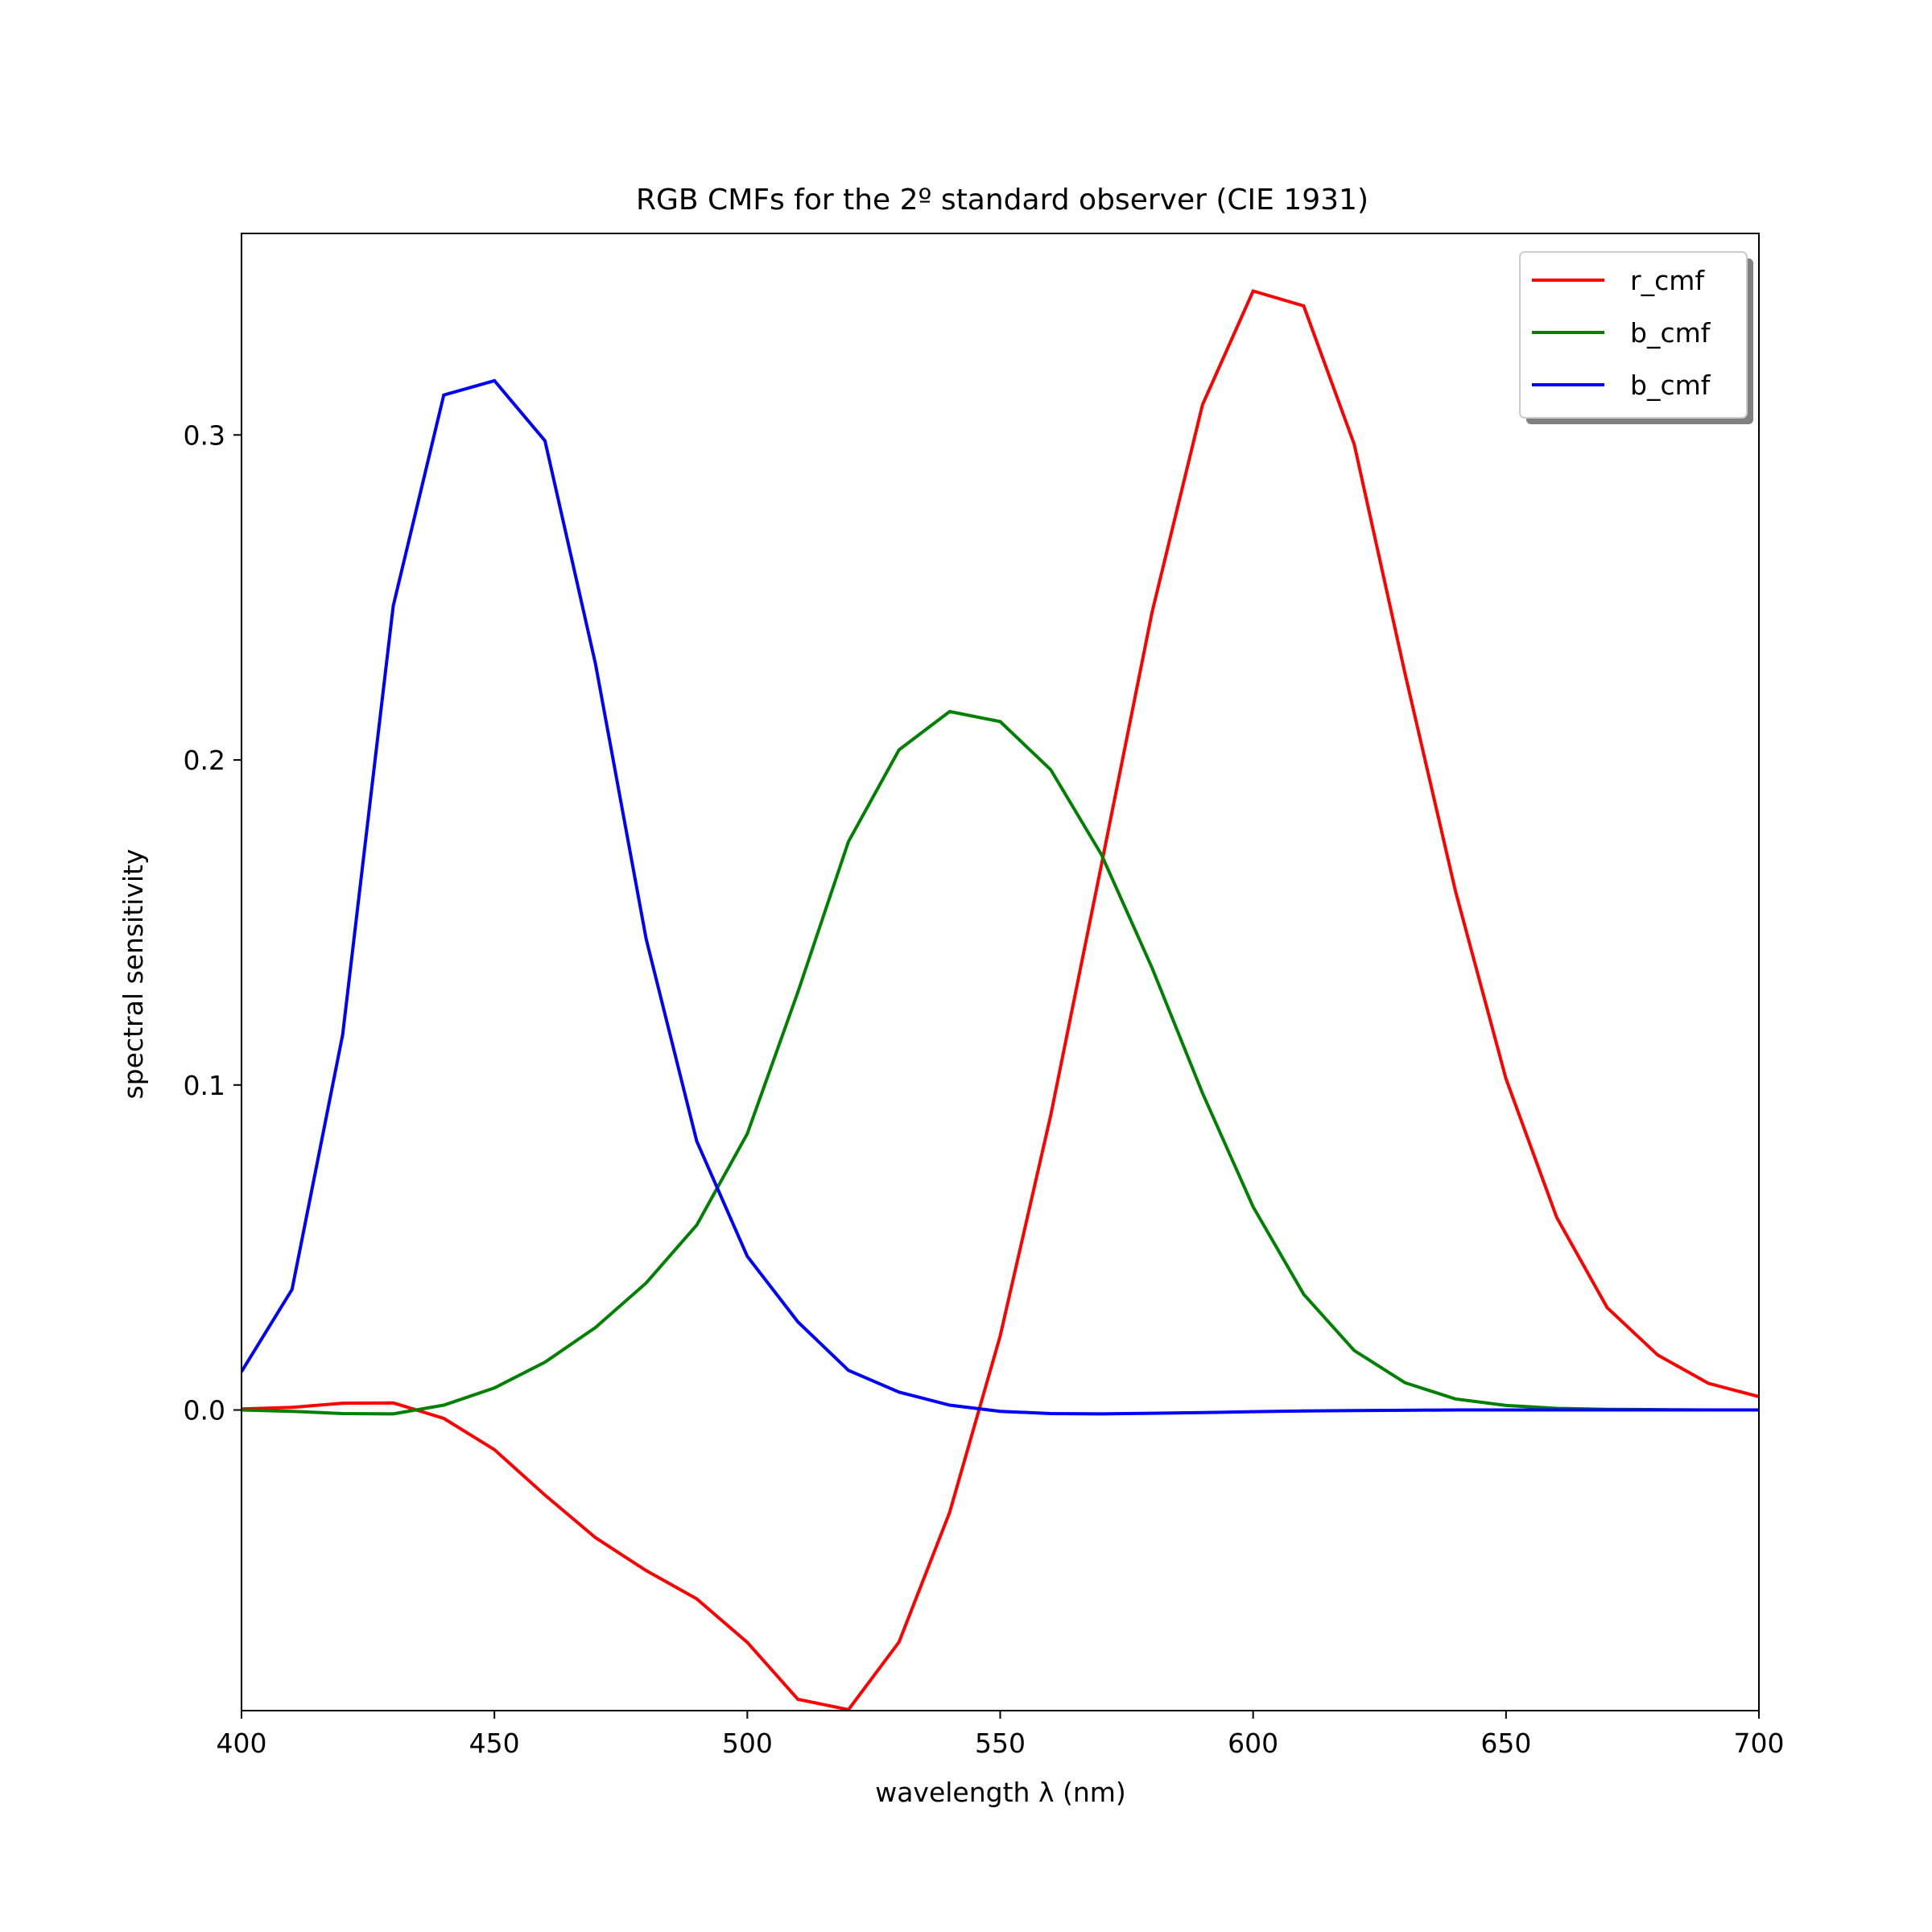 The width and height of the screenshot is (1932, 1932). What do you see at coordinates (1667, 280) in the screenshot?
I see `legend-label: r_cmf` at bounding box center [1667, 280].